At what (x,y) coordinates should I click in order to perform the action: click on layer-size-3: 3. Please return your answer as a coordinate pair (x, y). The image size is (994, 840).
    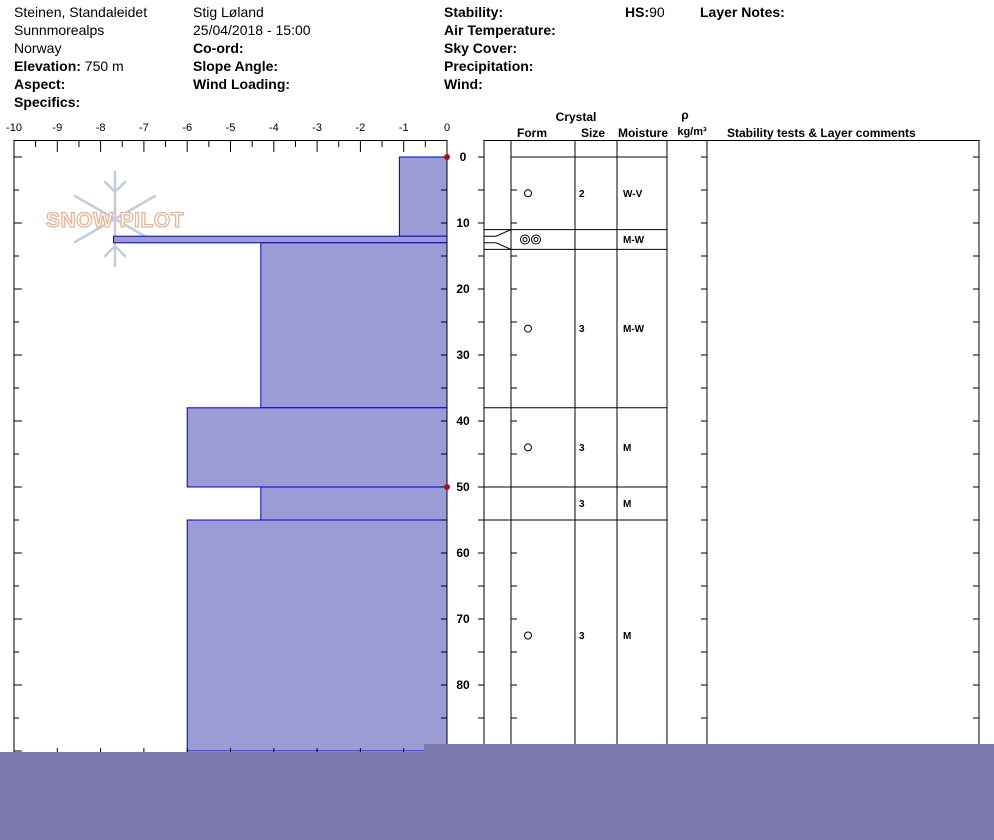
    Looking at the image, I should click on (582, 448).